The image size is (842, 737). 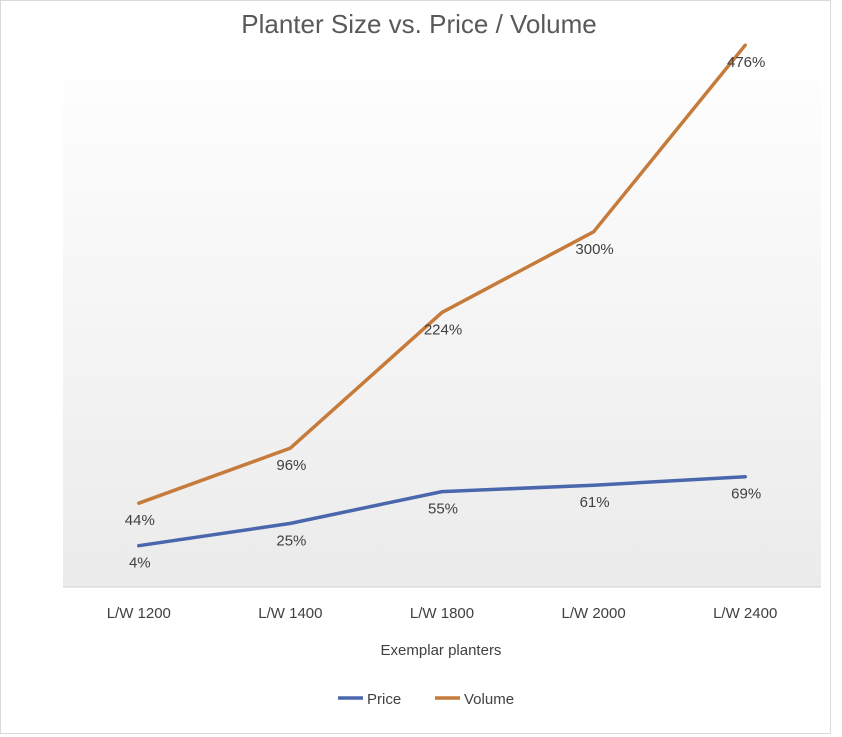 I want to click on x-axis-title: Exemplar planters, so click(x=441, y=650).